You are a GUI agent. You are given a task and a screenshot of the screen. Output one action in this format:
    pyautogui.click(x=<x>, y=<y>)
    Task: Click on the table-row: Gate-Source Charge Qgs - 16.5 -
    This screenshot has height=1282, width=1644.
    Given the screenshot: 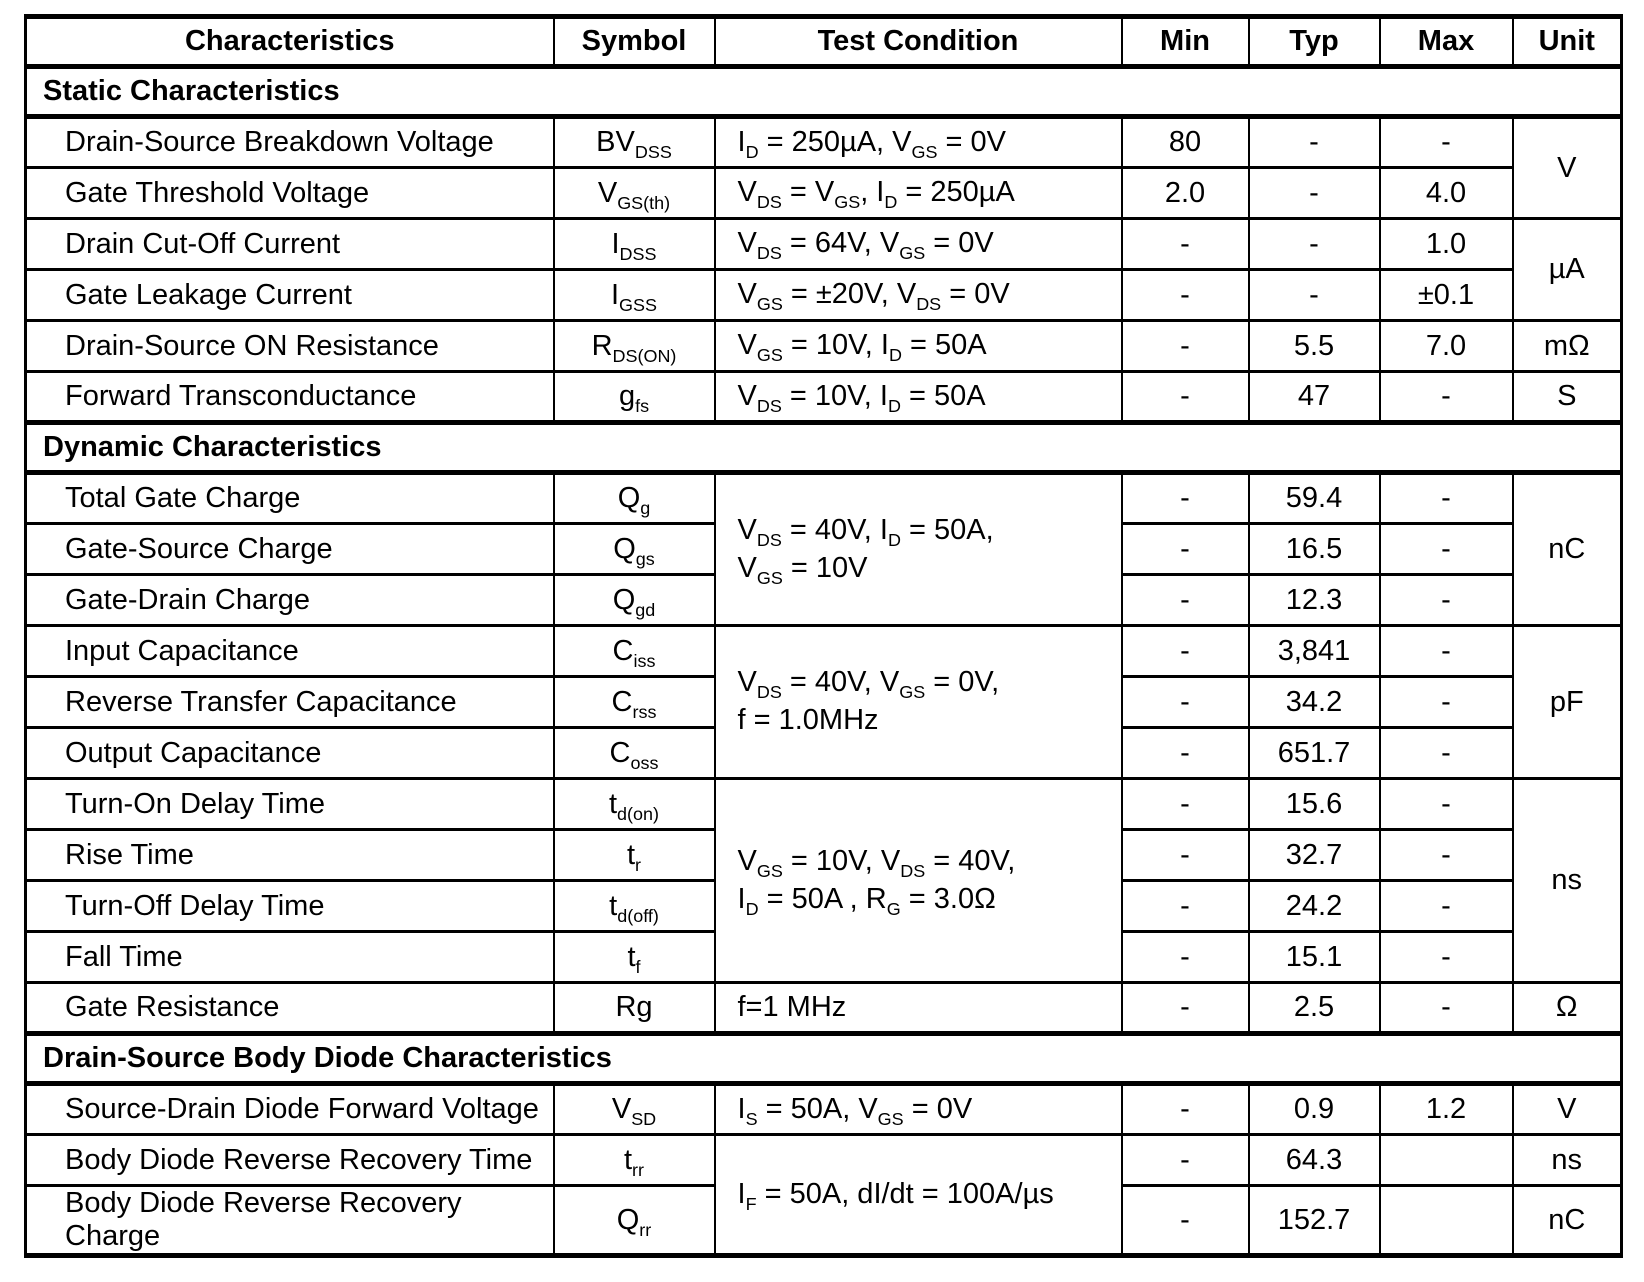 What is the action you would take?
    pyautogui.click(x=823, y=549)
    